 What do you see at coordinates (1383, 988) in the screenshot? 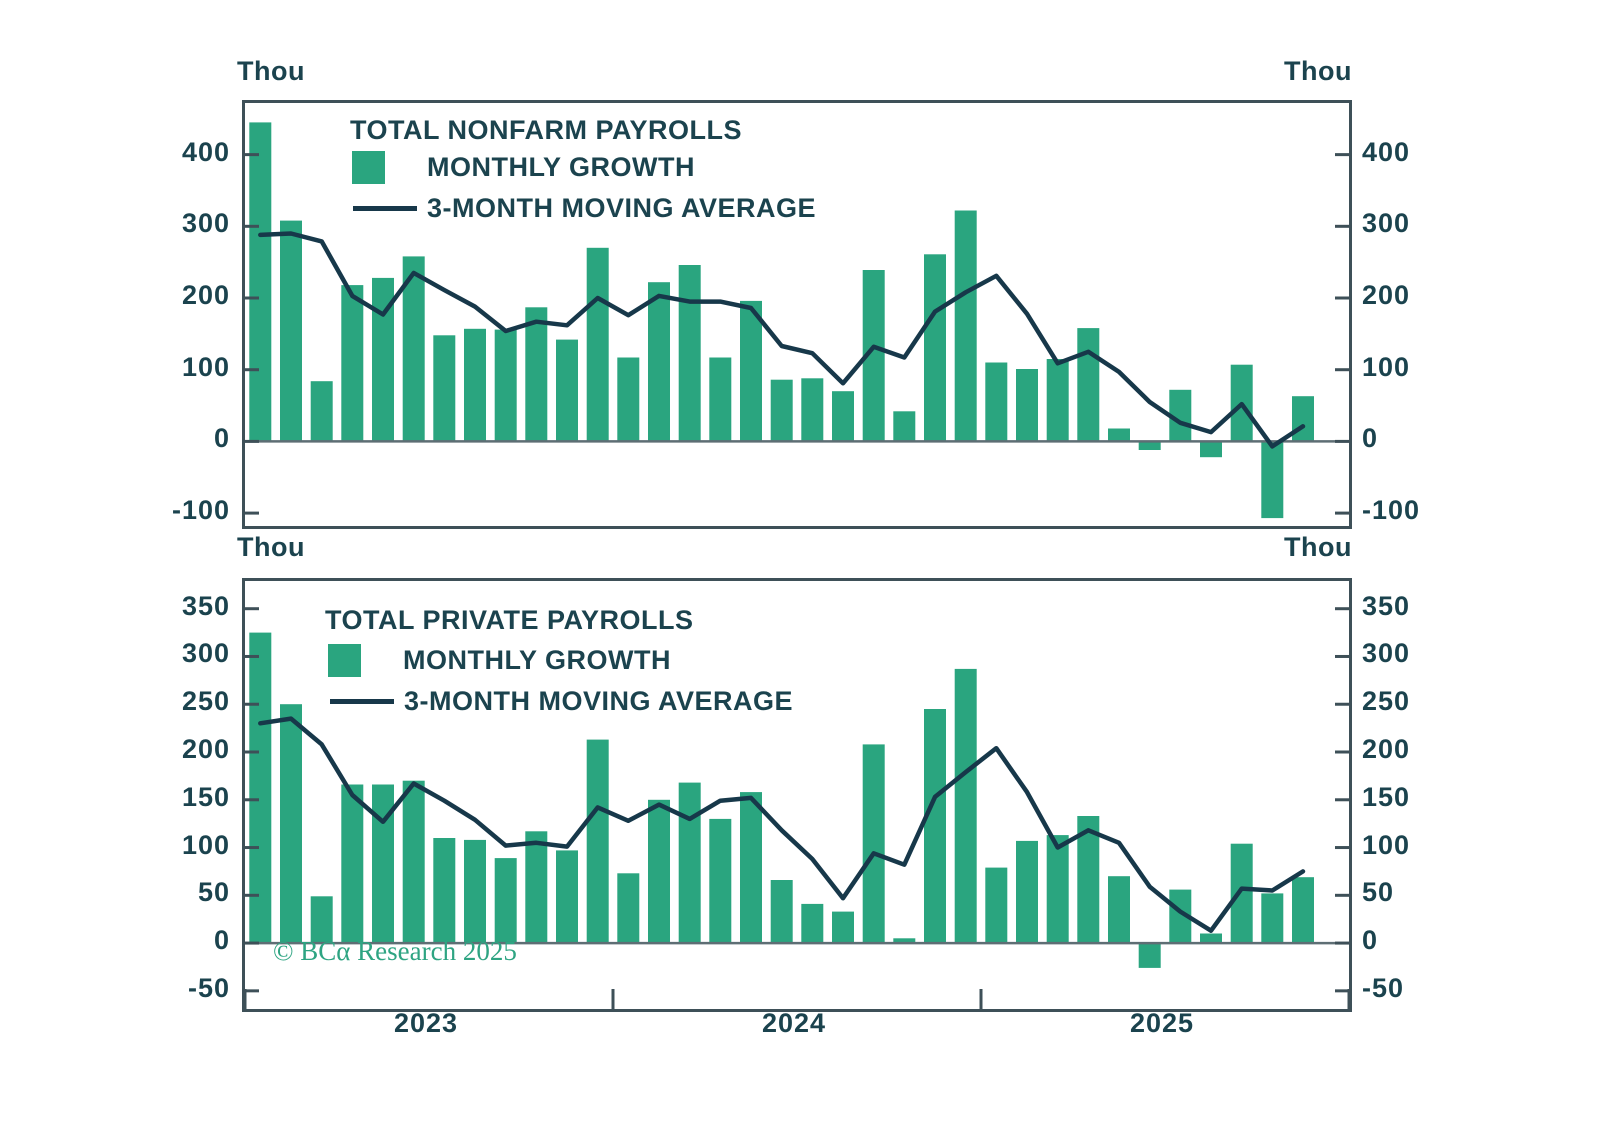
I see `y-axis-label-right: -50` at bounding box center [1383, 988].